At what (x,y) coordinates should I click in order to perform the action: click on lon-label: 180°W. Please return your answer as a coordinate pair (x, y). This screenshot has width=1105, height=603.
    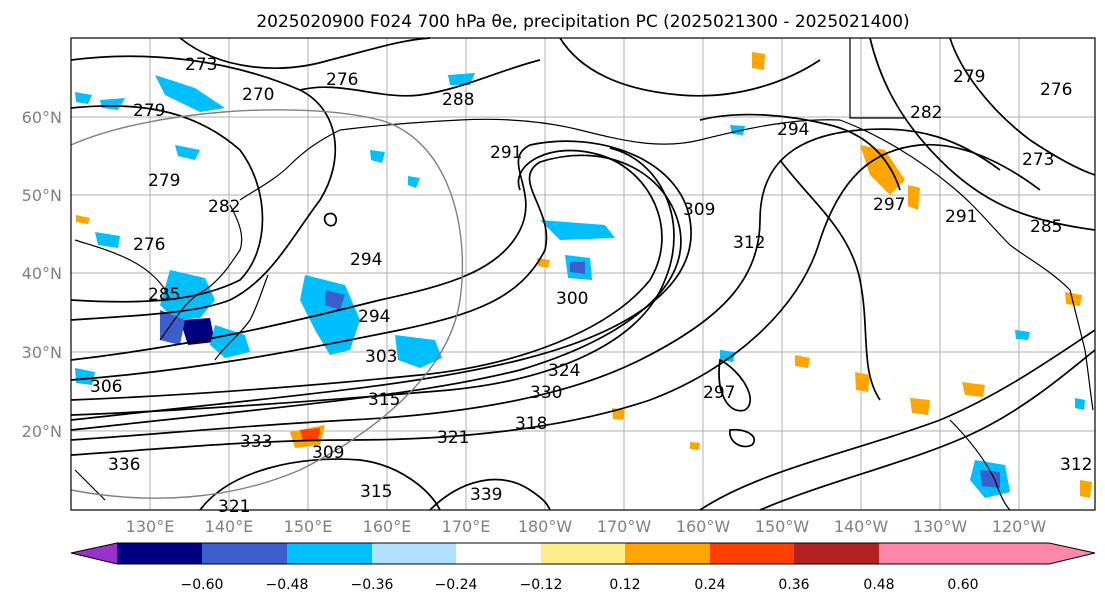
    Looking at the image, I should click on (545, 526).